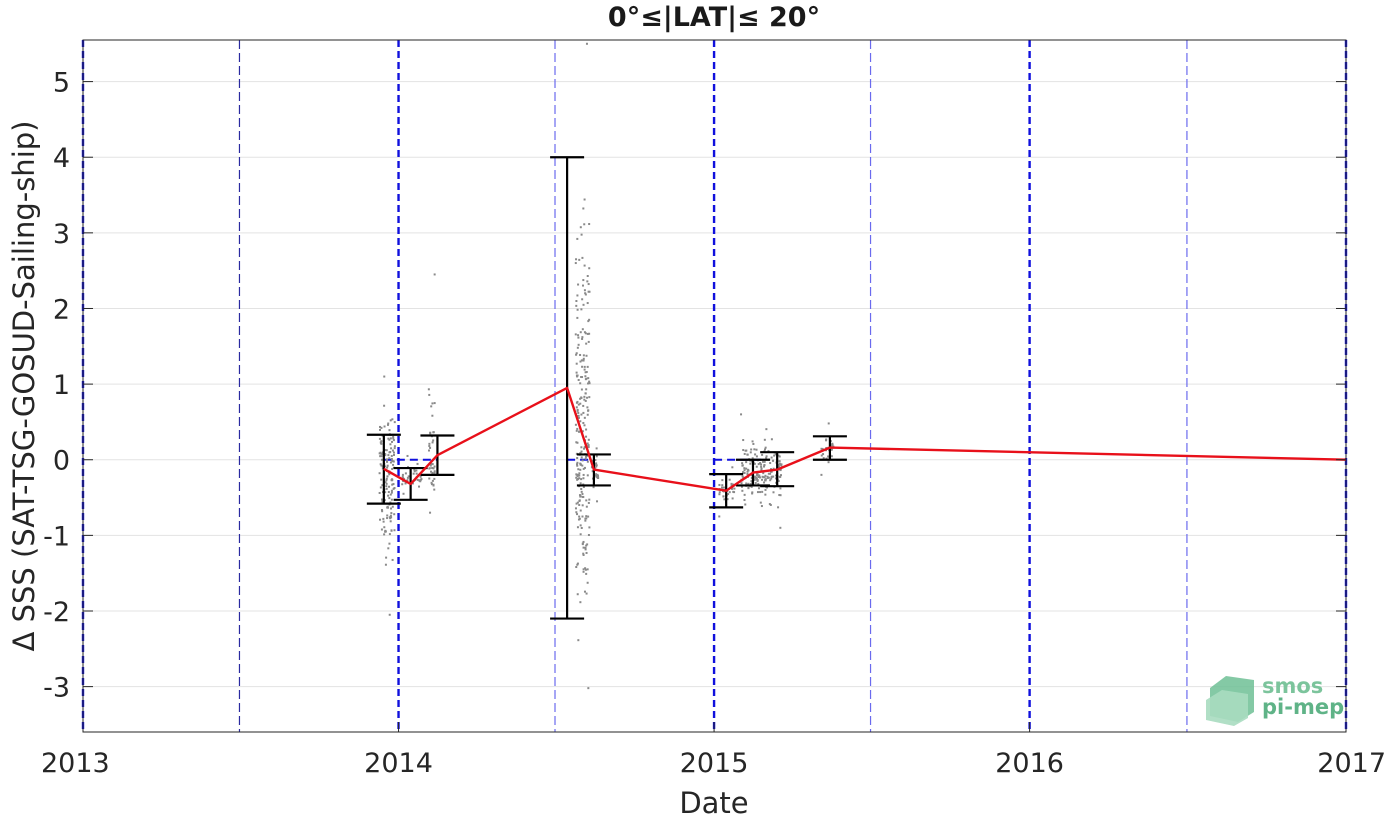 This screenshot has height=818, width=1386. I want to click on x-tick-label: 2014, so click(398, 763).